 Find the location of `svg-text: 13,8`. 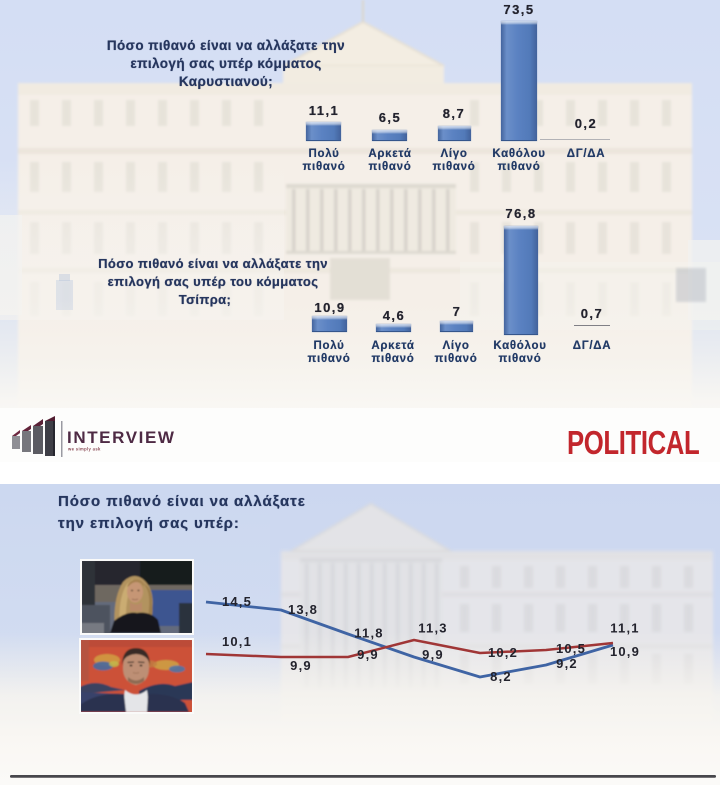

svg-text: 13,8 is located at coordinates (303, 609).